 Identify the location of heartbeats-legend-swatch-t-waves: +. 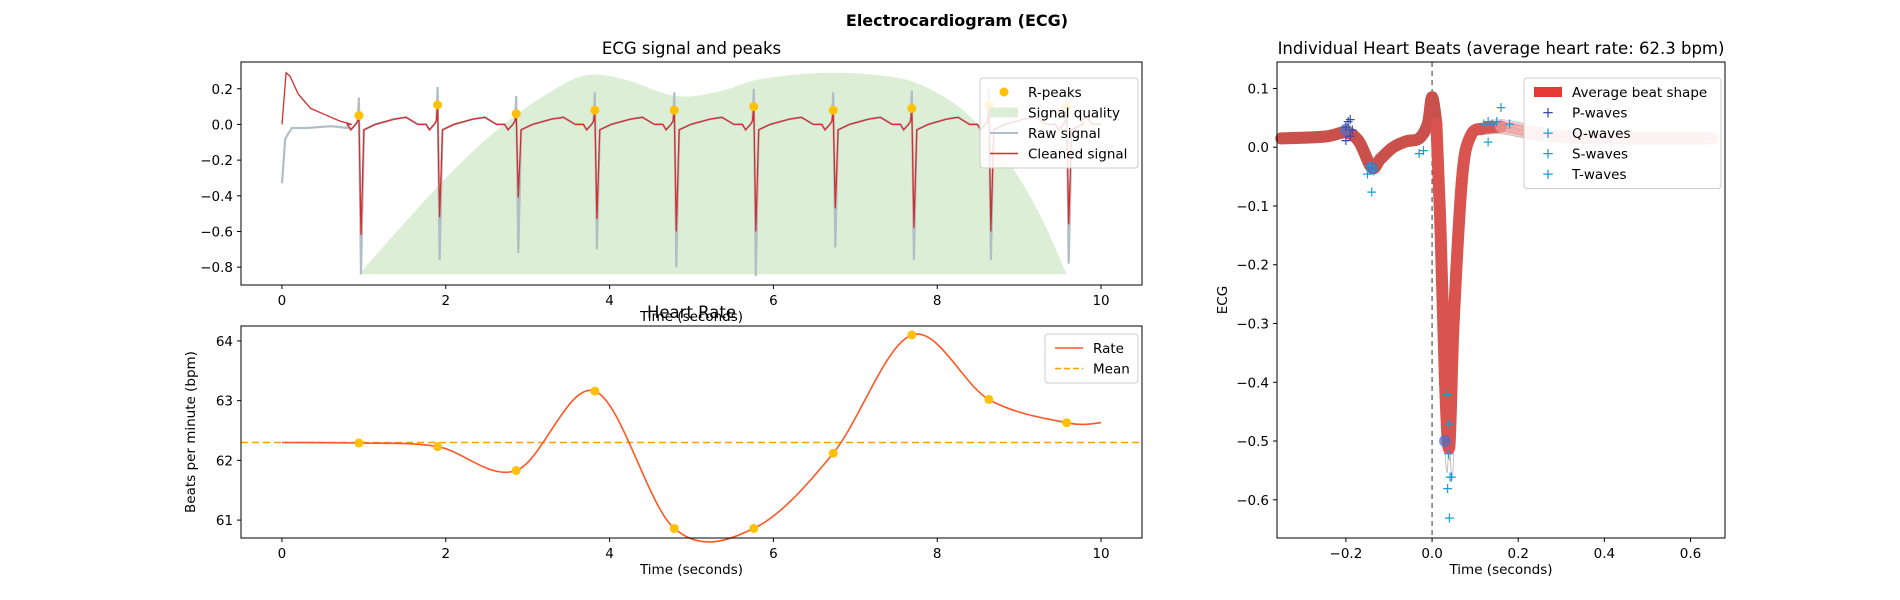
(1548, 174).